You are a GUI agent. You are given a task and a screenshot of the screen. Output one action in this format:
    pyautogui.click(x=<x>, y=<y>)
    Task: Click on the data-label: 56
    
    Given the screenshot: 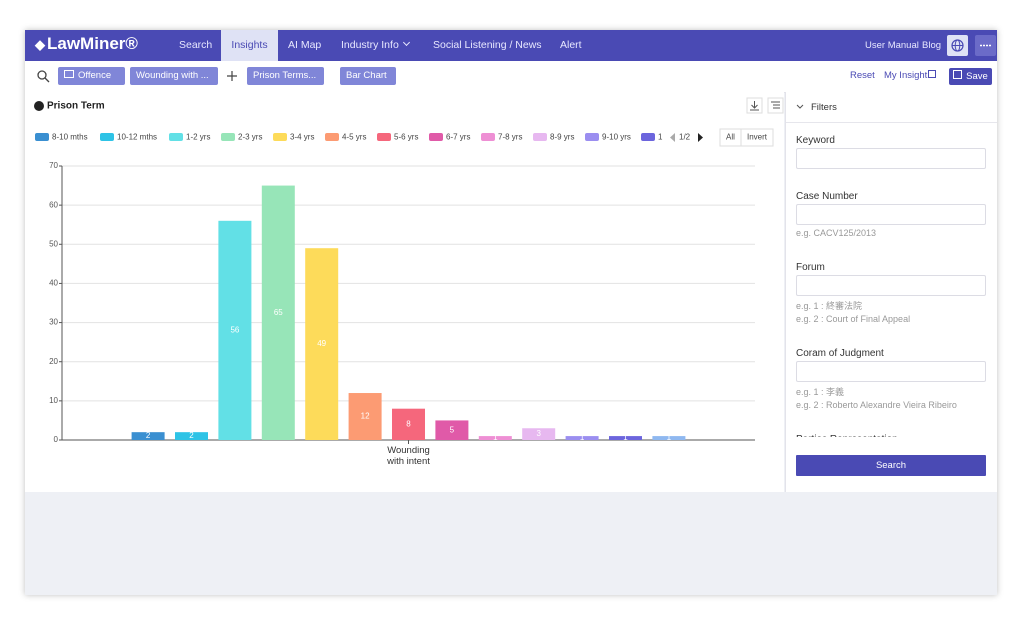 What is the action you would take?
    pyautogui.click(x=234, y=330)
    